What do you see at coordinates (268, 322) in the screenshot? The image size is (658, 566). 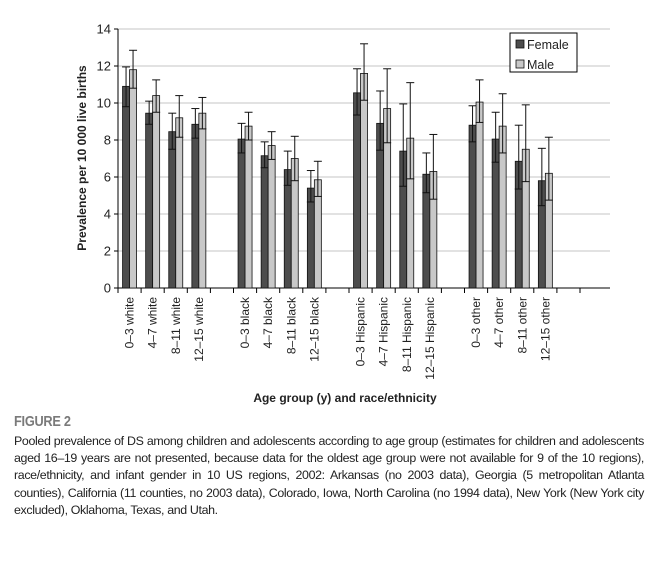 I see `x-tick-label: 4–7 black` at bounding box center [268, 322].